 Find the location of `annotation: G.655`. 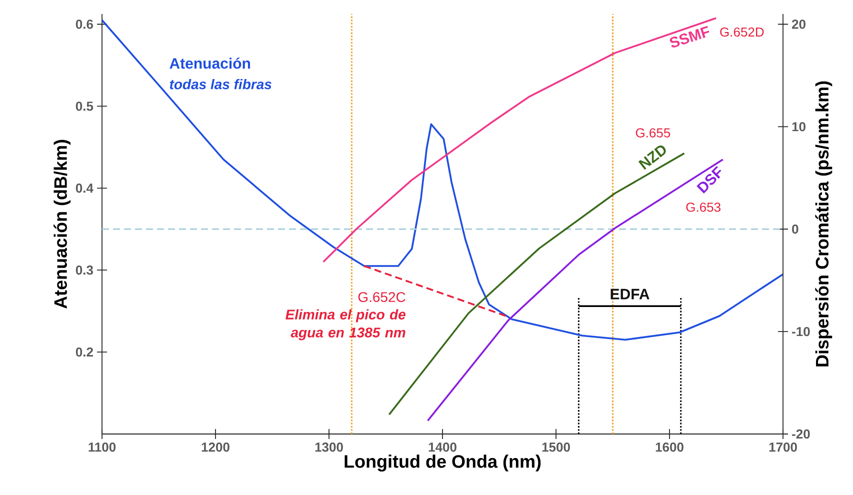

annotation: G.655 is located at coordinates (653, 133).